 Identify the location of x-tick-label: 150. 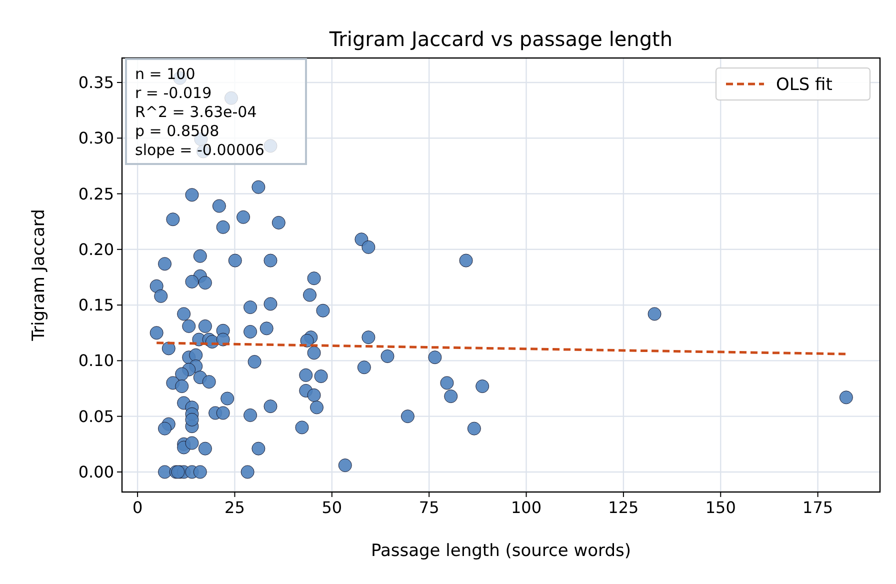
(720, 507).